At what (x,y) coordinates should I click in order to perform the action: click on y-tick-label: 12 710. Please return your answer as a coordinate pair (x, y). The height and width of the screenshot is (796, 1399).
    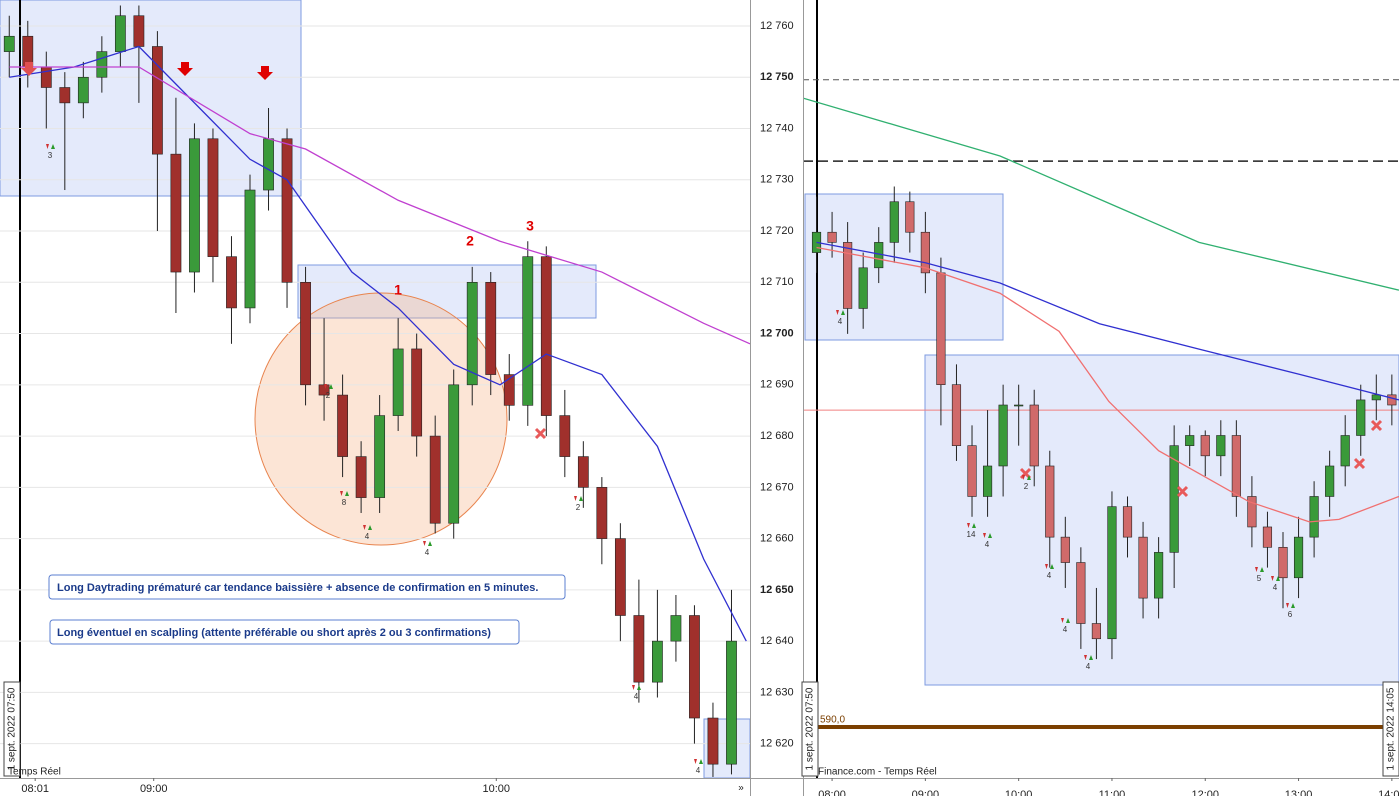
    Looking at the image, I should click on (777, 282).